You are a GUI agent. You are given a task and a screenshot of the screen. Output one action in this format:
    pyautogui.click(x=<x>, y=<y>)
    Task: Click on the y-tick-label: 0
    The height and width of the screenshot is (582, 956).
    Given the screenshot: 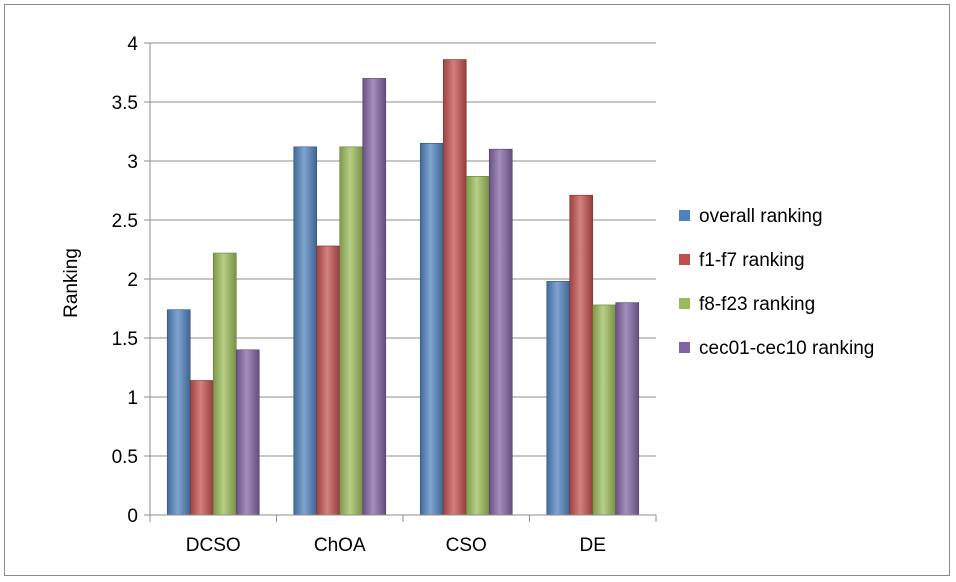 What is the action you would take?
    pyautogui.click(x=132, y=516)
    